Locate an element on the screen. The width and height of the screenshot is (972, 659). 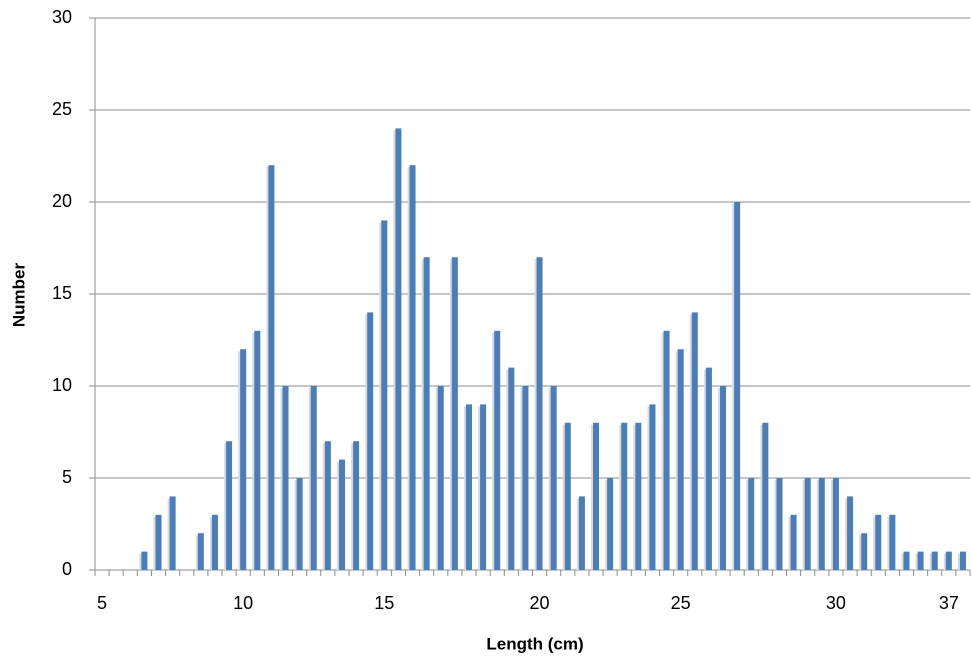
y-tick-label: 5 is located at coordinates (67, 477).